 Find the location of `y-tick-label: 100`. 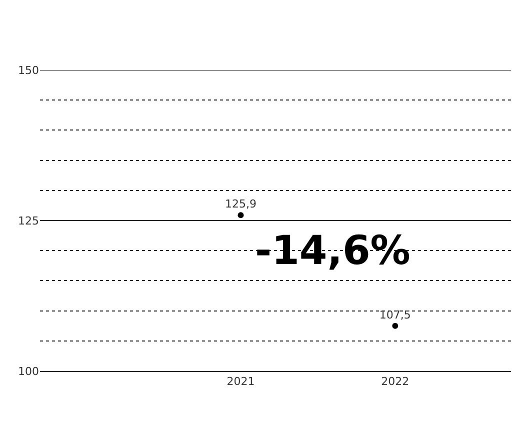

y-tick-label: 100 is located at coordinates (28, 371).